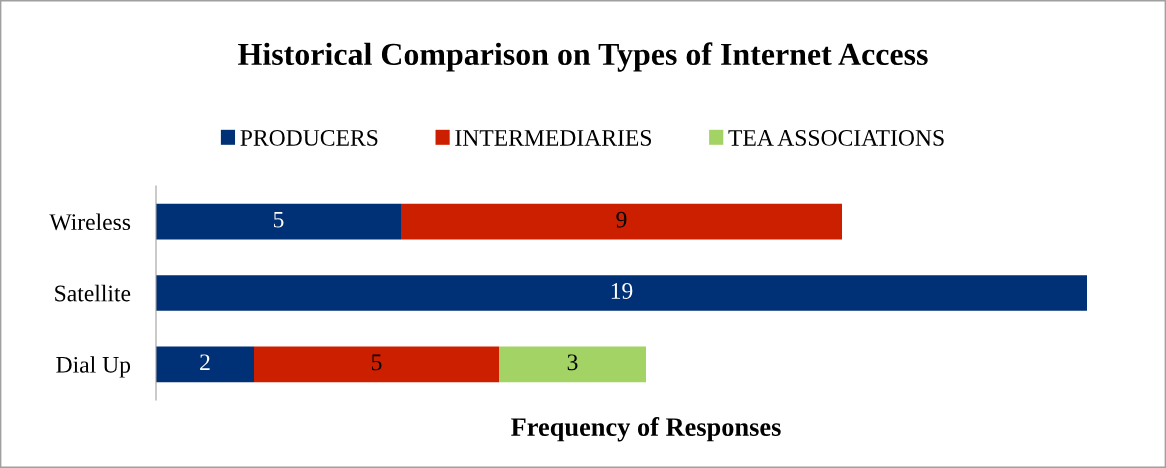 This screenshot has width=1166, height=468. I want to click on data-label: 3, so click(572, 362).